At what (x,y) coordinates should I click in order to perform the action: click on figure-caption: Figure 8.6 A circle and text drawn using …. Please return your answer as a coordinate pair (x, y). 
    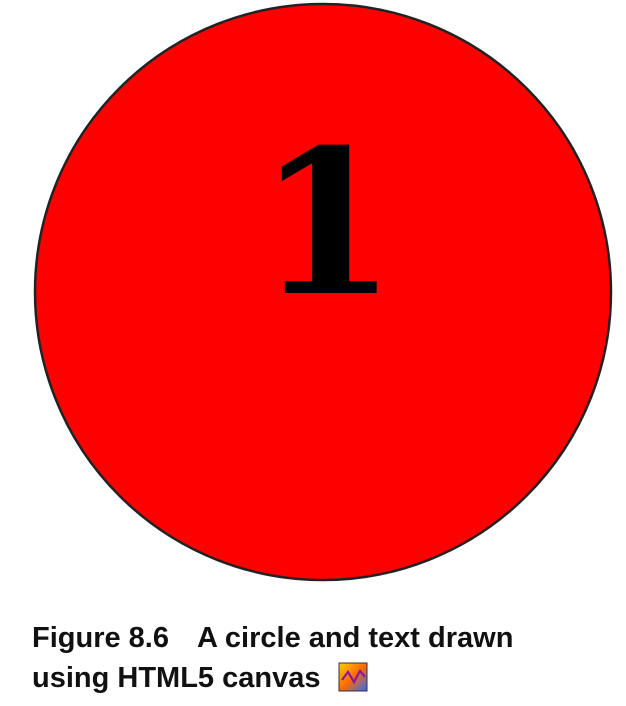
    Looking at the image, I should click on (322, 658).